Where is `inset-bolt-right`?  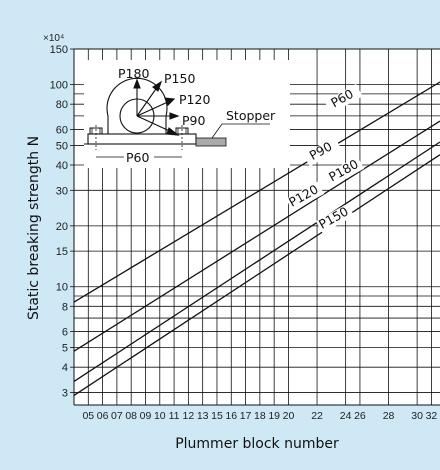 inset-bolt-right is located at coordinates (182, 137).